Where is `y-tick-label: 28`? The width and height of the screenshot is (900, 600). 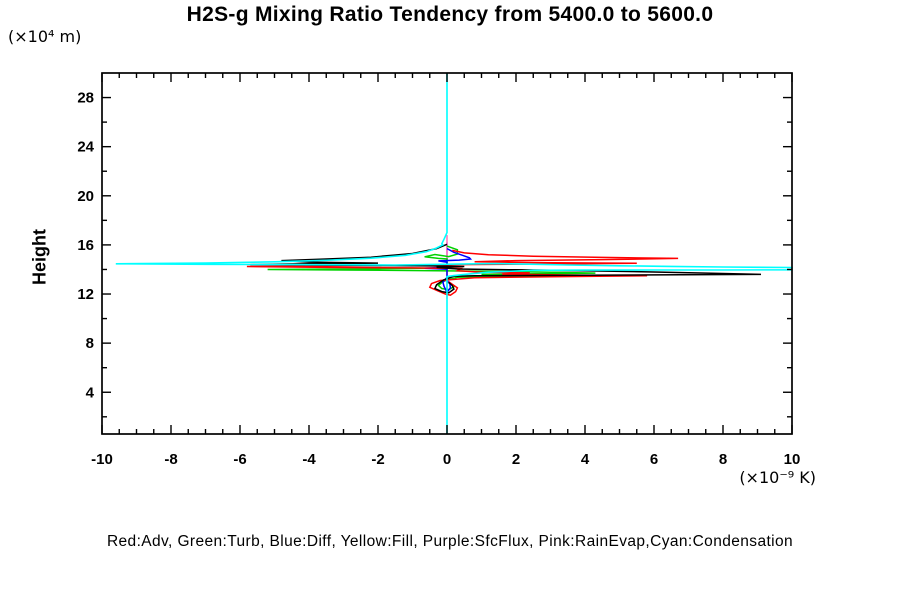
y-tick-label: 28 is located at coordinates (85, 98).